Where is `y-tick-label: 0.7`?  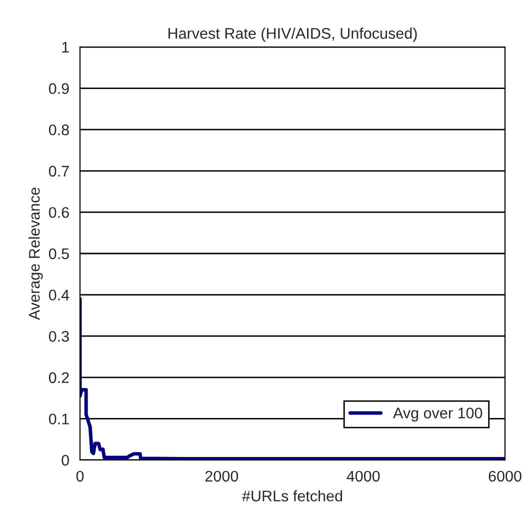 y-tick-label: 0.7 is located at coordinates (58, 171).